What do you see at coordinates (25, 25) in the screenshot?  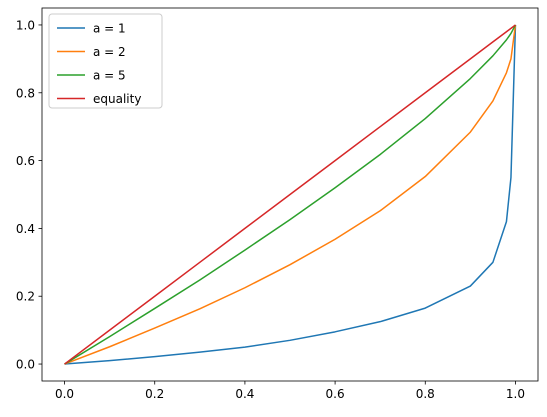 I see `y-tick-label: 1.0` at bounding box center [25, 25].